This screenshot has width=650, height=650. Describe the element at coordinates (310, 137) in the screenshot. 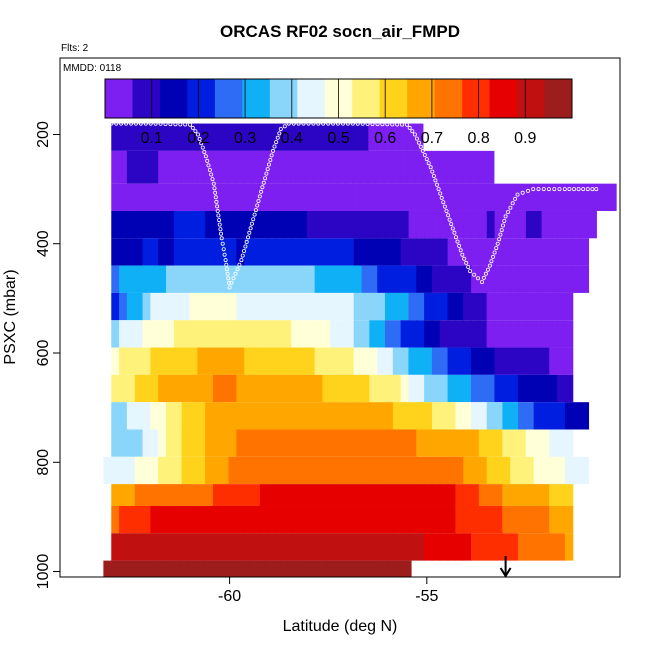

I see `heatmap-cell-b0-c25` at that location.